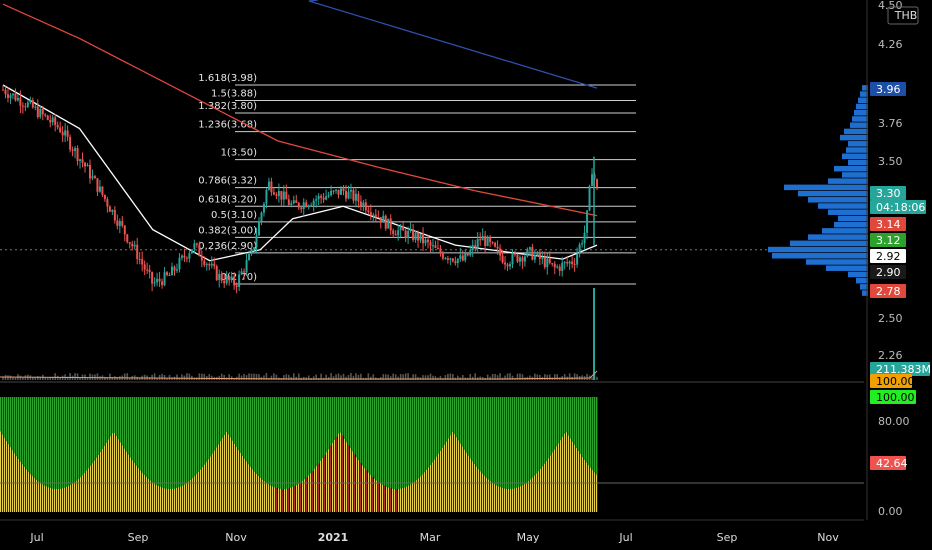  Describe the element at coordinates (227, 199) in the screenshot. I see `fib-label: 0.618(3.20)` at that location.